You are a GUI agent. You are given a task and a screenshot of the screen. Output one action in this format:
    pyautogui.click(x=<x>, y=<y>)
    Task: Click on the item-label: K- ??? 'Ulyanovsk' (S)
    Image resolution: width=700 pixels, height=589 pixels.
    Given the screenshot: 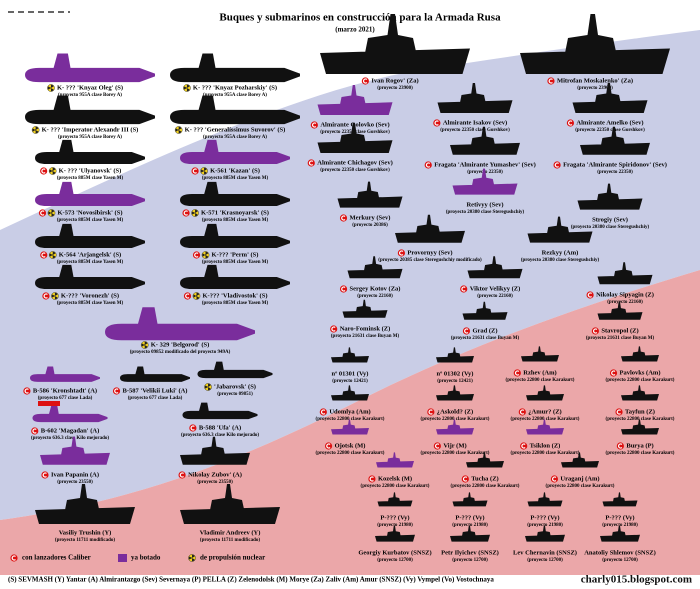 What is the action you would take?
    pyautogui.click(x=90, y=170)
    